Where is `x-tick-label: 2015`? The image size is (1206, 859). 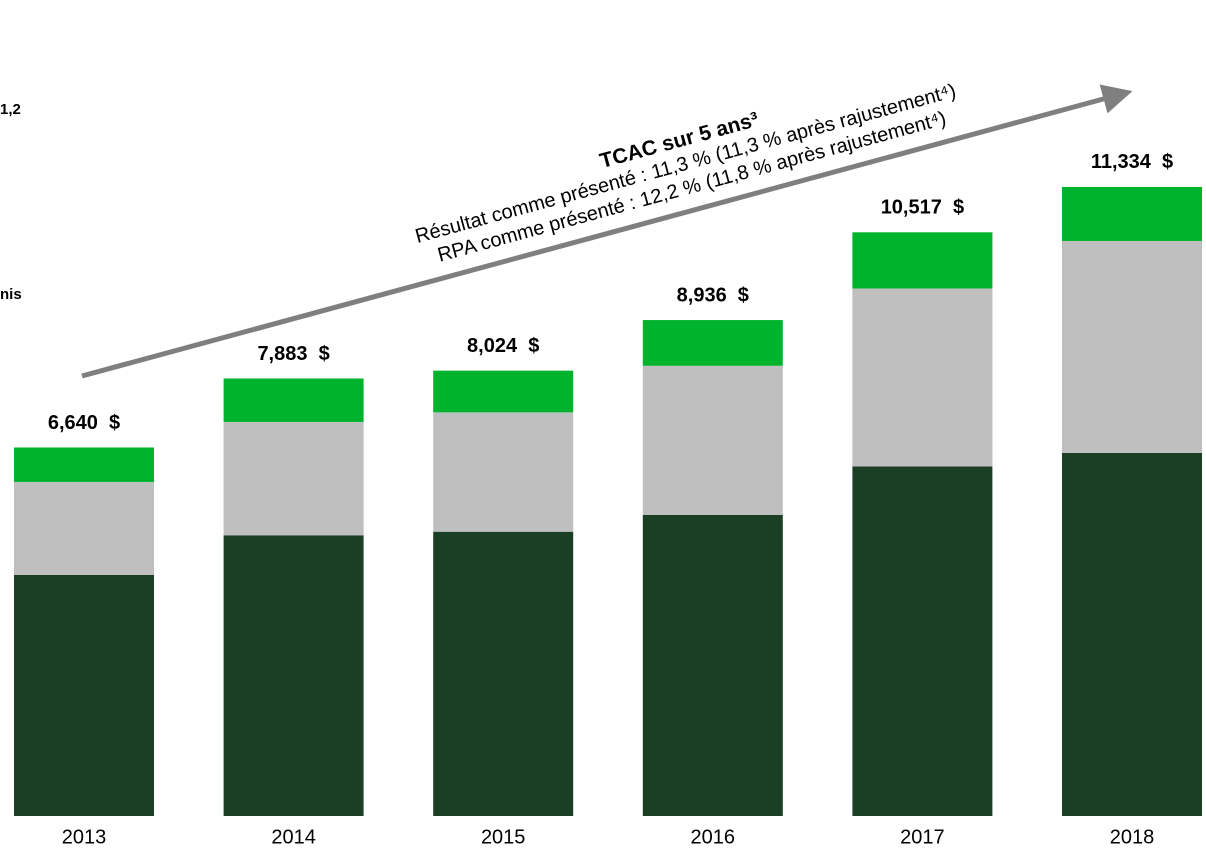 x-tick-label: 2015 is located at coordinates (503, 837).